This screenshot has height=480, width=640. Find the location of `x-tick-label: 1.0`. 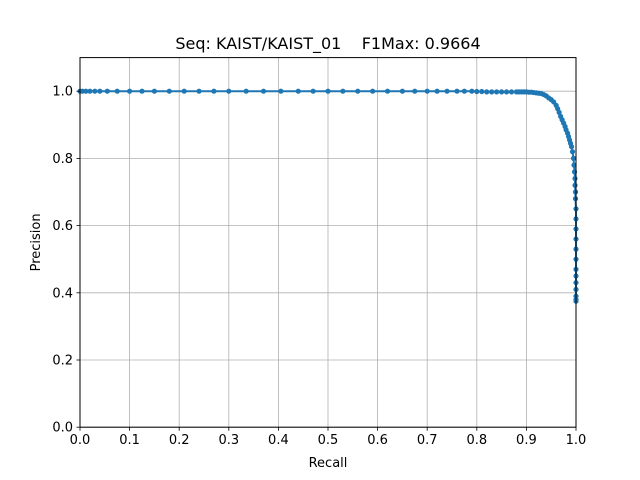

x-tick-label: 1.0 is located at coordinates (576, 440).